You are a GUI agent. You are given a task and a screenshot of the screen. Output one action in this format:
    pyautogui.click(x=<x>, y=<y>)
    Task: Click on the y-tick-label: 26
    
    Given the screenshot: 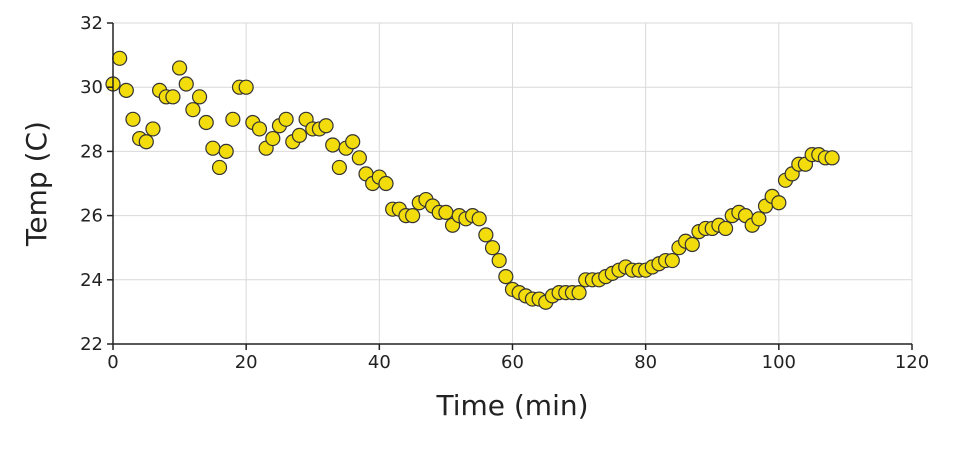 What is the action you would take?
    pyautogui.click(x=91, y=216)
    